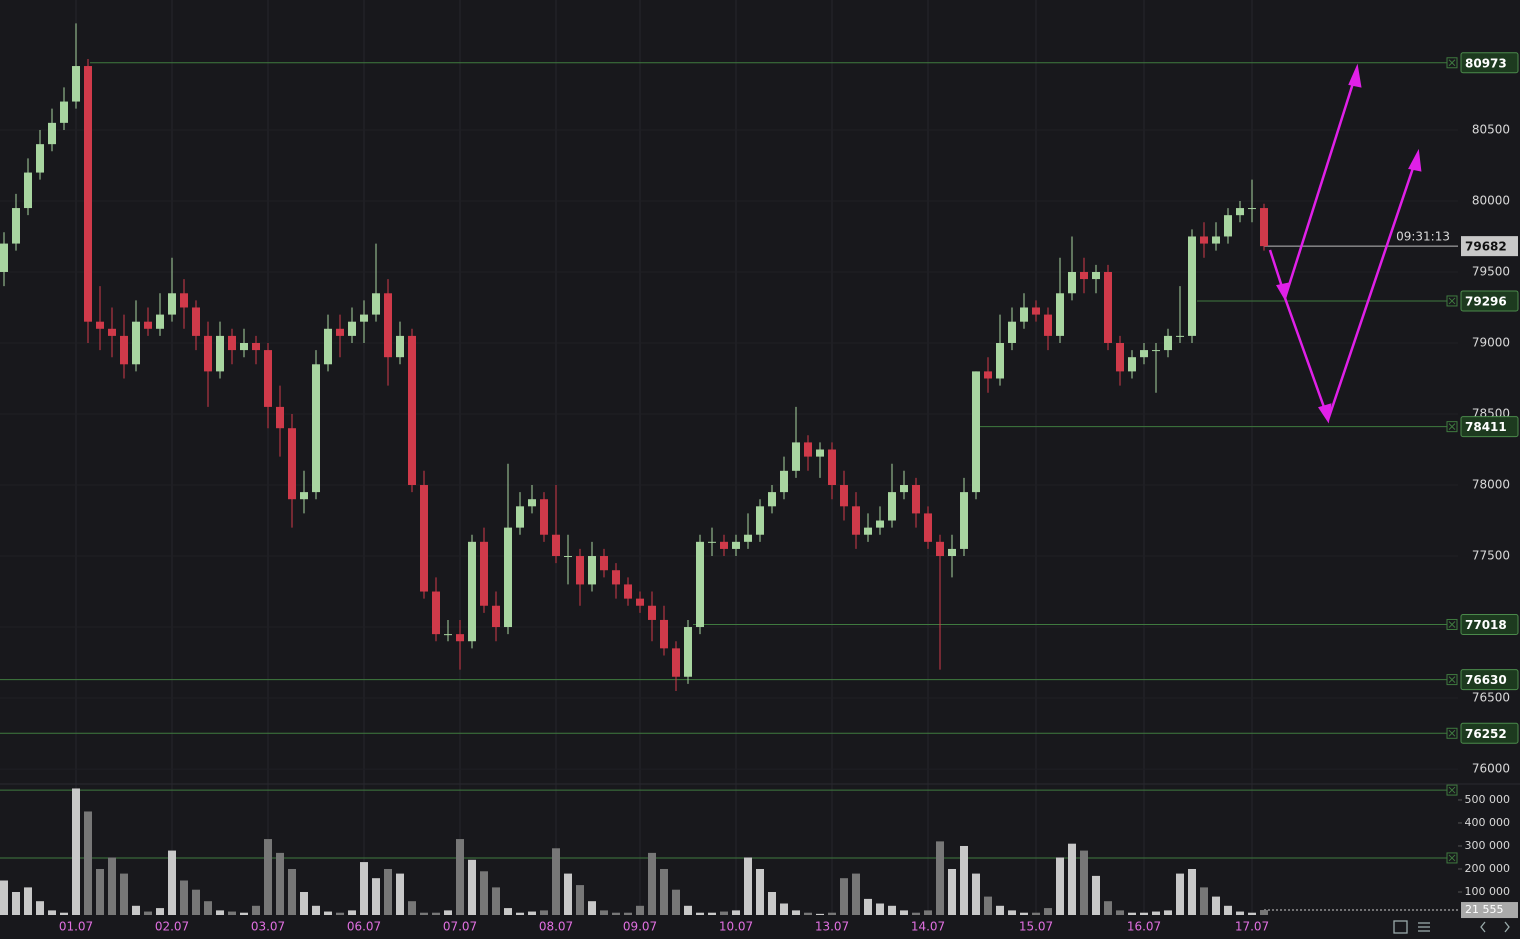  Describe the element at coordinates (172, 927) in the screenshot. I see `x-tick-label: 02.07` at that location.